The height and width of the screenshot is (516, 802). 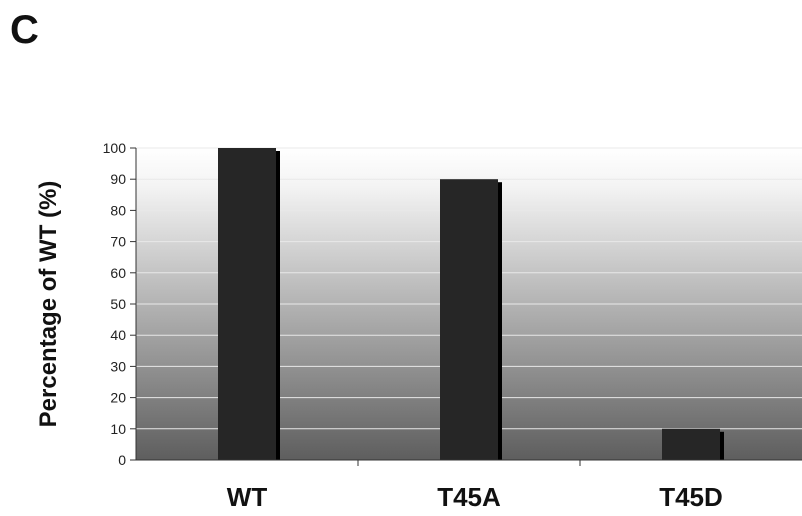 What do you see at coordinates (691, 497) in the screenshot?
I see `x-category-label: T45D` at bounding box center [691, 497].